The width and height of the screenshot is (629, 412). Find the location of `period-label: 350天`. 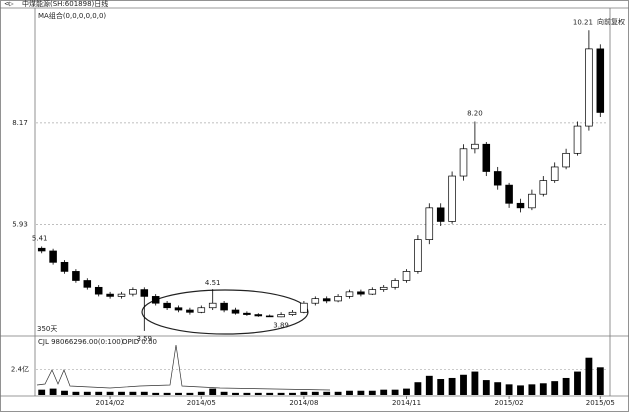

period-label: 350天 is located at coordinates (47, 329).